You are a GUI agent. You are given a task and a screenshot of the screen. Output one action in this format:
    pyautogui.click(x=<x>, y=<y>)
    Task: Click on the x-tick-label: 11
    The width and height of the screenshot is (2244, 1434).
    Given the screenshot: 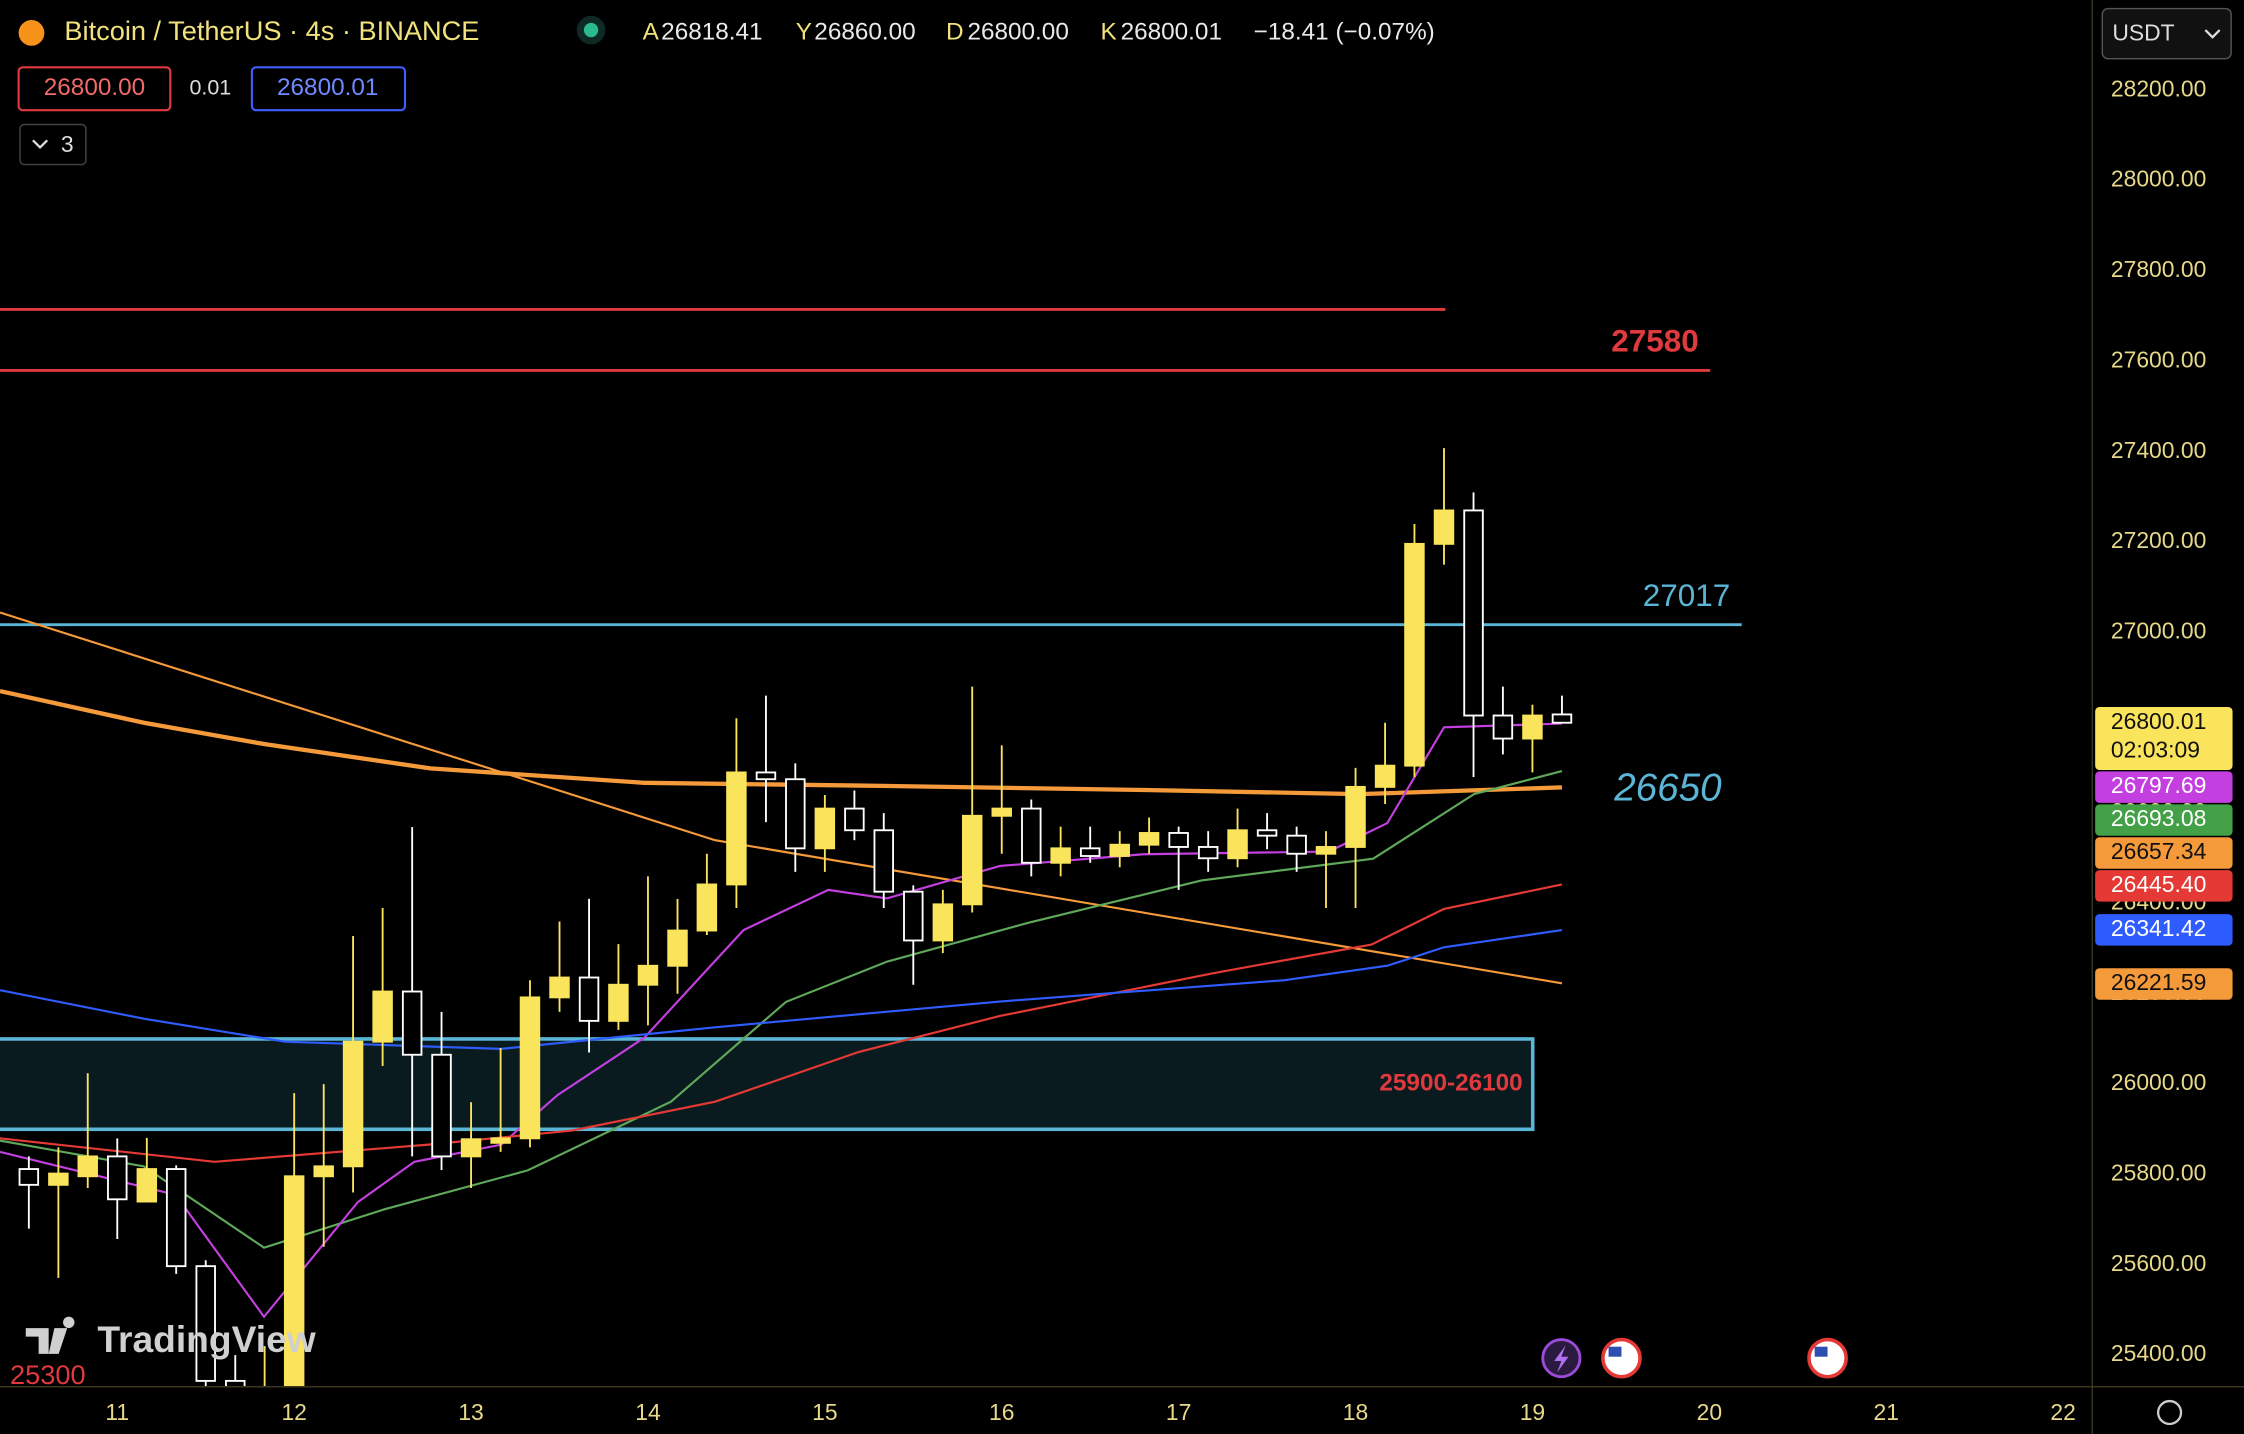 What is the action you would take?
    pyautogui.click(x=117, y=1412)
    